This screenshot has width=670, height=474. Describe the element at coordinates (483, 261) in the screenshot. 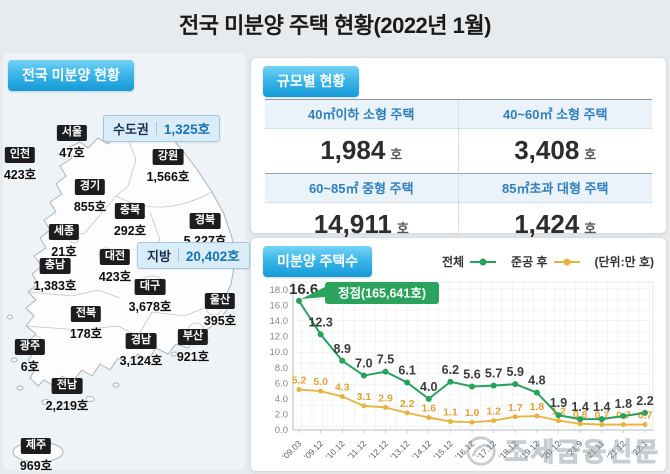

I see `legend-line-total-icon` at that location.